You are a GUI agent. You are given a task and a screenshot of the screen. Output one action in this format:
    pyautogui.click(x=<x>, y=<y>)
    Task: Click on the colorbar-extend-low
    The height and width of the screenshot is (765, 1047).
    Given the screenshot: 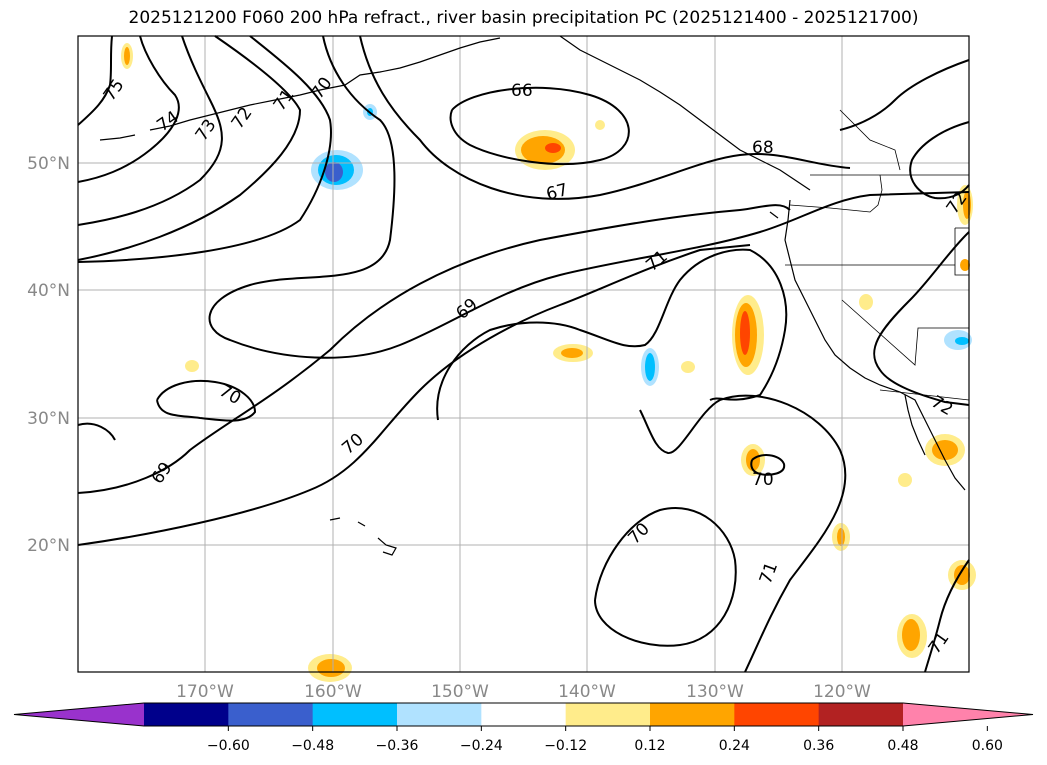 What is the action you would take?
    pyautogui.click(x=79, y=714)
    